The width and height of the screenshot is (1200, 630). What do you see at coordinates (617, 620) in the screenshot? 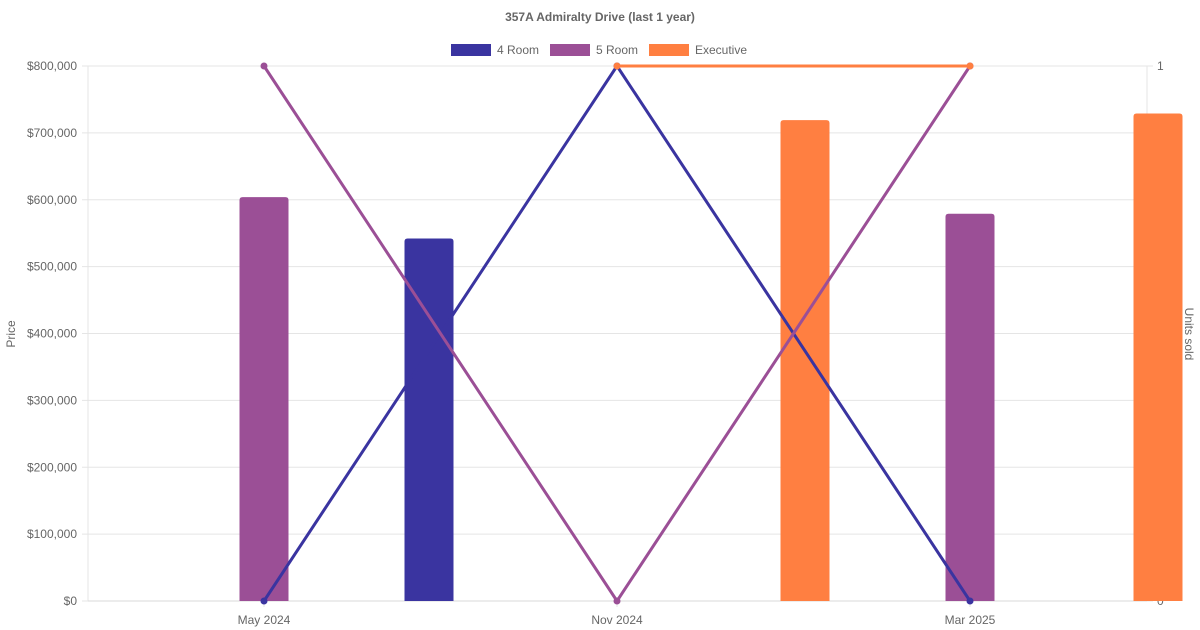
I see `x-tick-label: Nov 2024` at bounding box center [617, 620].